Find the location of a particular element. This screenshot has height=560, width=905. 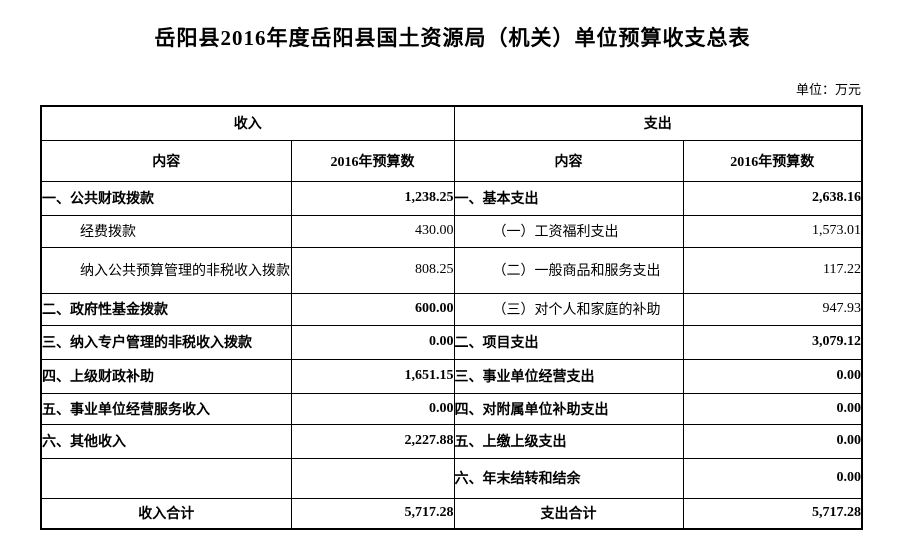

table-row: 一、公共财政拨款 1,238.25 一、基本支出 2,638.16 is located at coordinates (451, 198).